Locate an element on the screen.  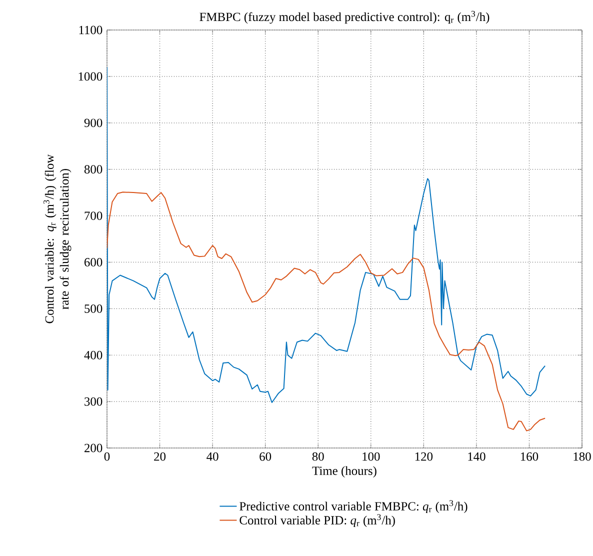
y-tick-label: 800 is located at coordinates (93, 169).